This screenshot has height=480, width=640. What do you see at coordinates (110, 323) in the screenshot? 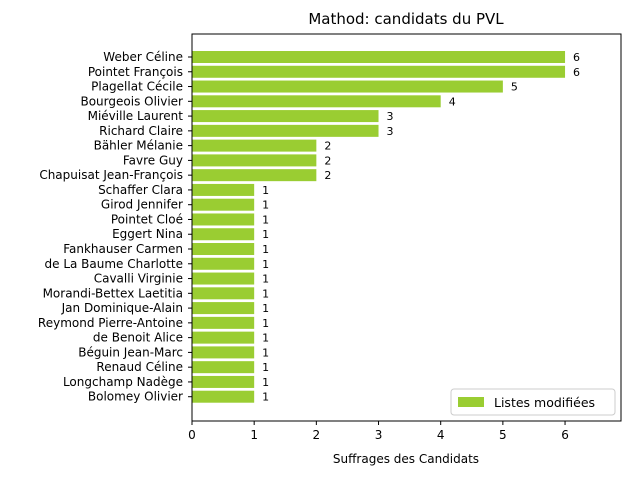
I see `category-label: Reymond Pierre-Antoine` at bounding box center [110, 323].